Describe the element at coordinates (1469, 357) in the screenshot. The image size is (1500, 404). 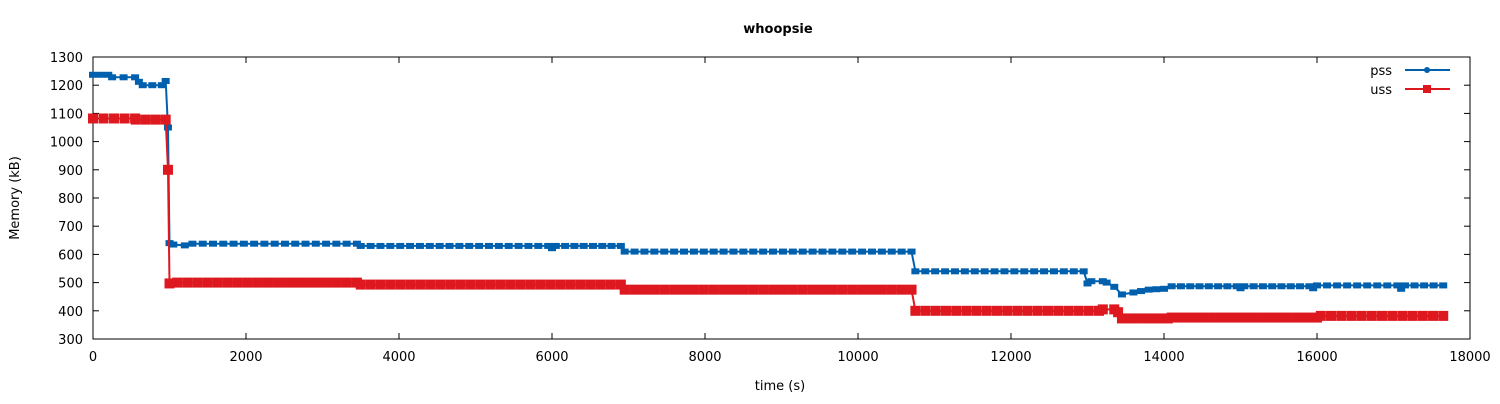
I see `x-tick-label: 18000` at that location.